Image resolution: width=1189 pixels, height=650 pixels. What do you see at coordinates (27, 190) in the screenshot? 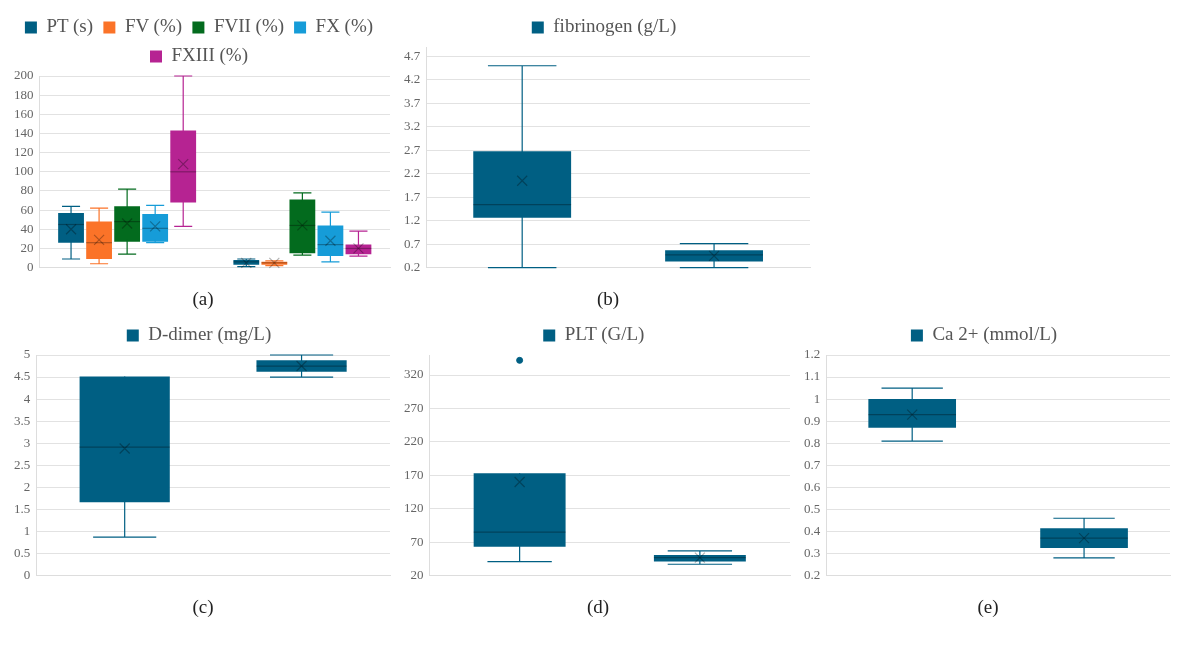
I see `y-tick-label: 80` at bounding box center [27, 190].